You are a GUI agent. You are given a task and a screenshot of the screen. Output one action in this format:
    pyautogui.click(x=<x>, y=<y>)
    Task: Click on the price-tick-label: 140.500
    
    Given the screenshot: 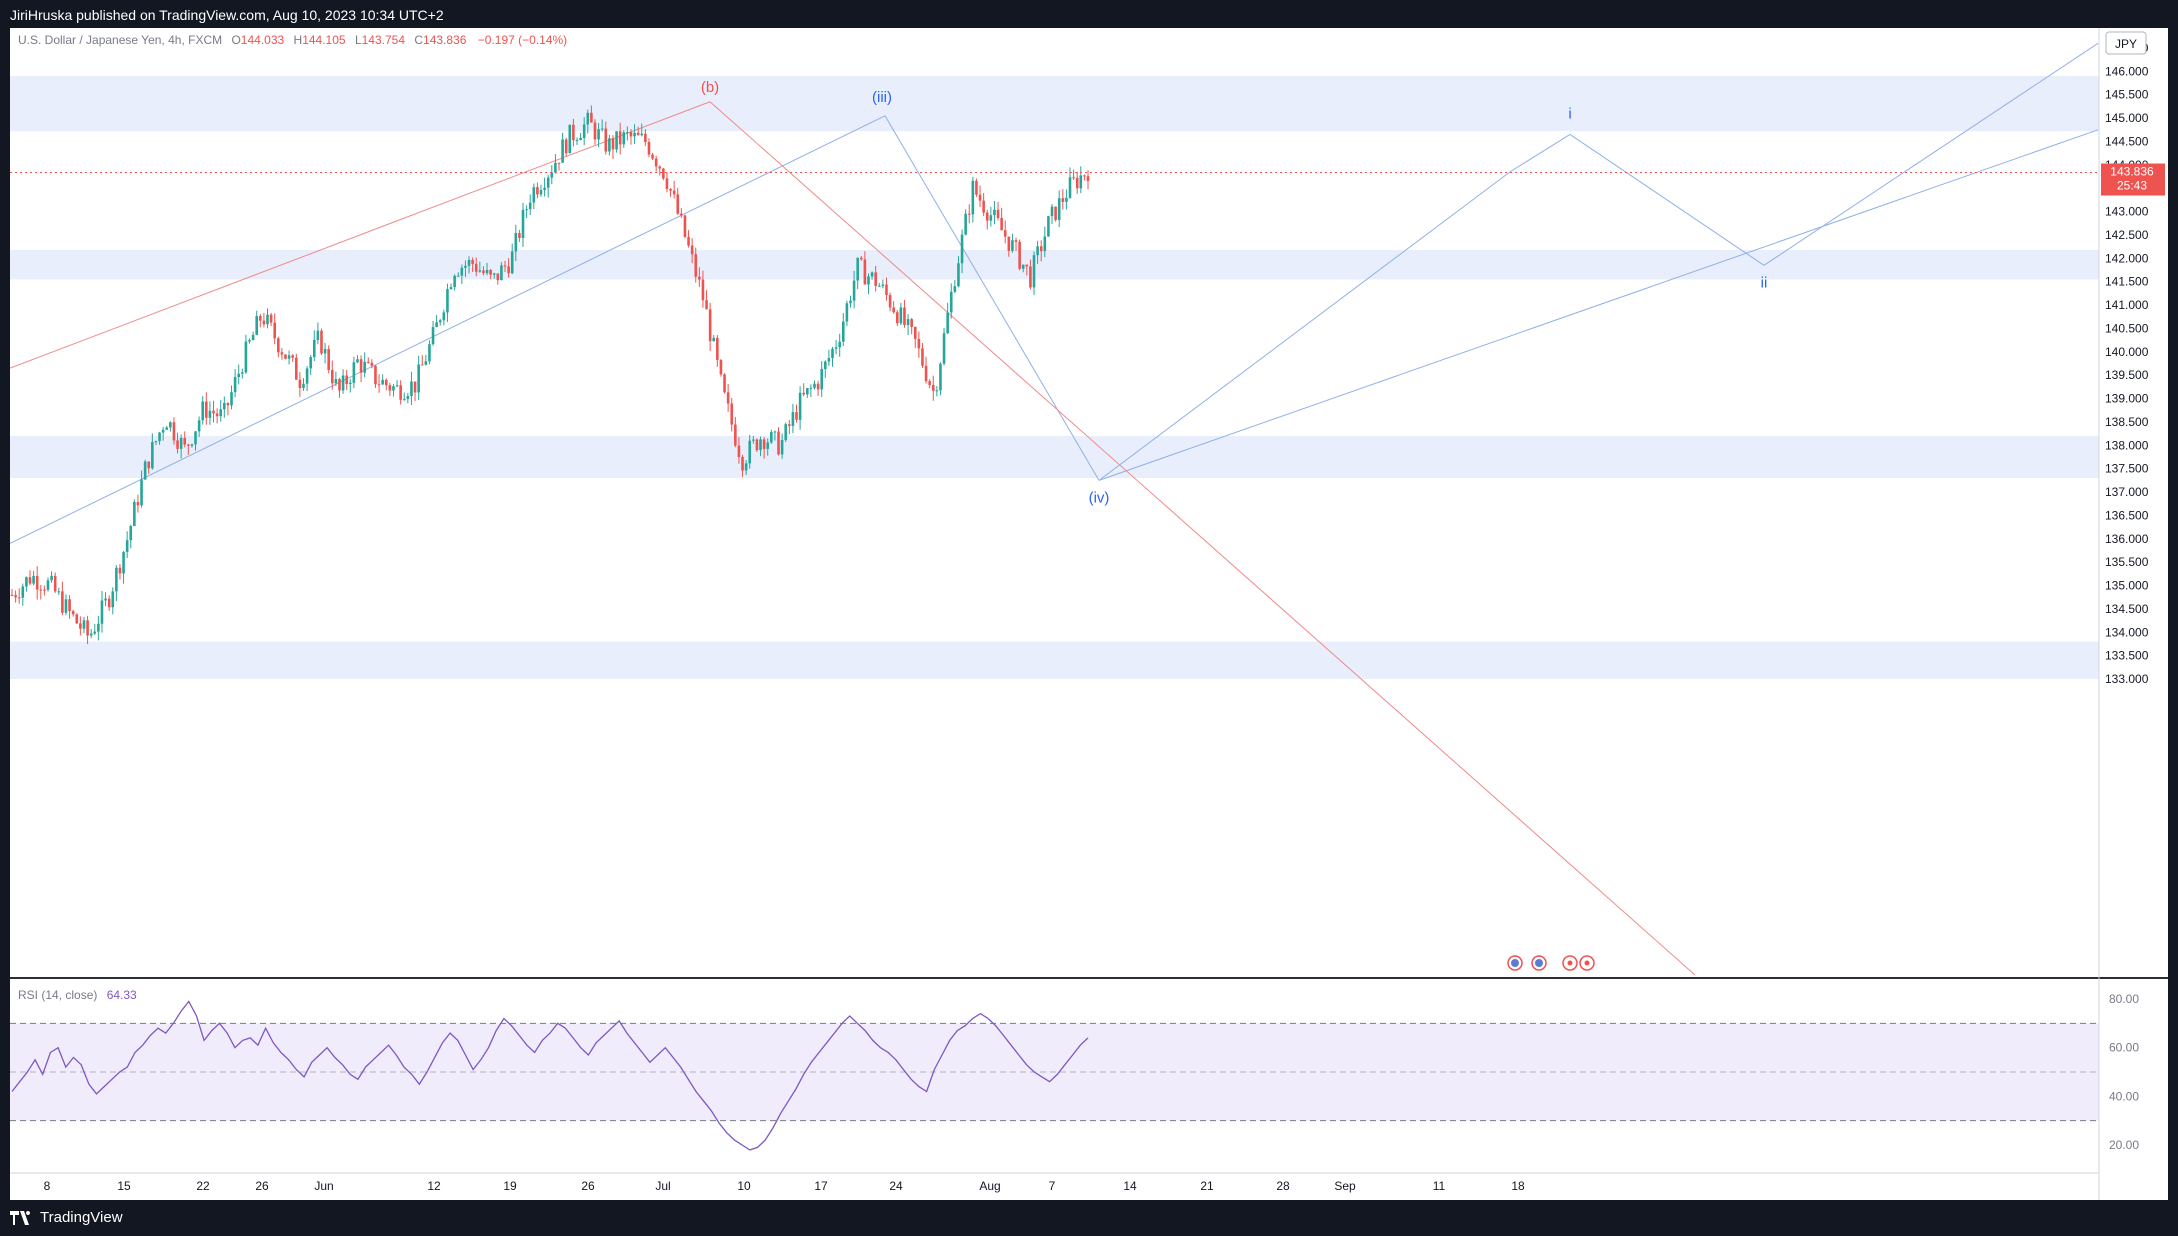 What is the action you would take?
    pyautogui.click(x=2127, y=328)
    